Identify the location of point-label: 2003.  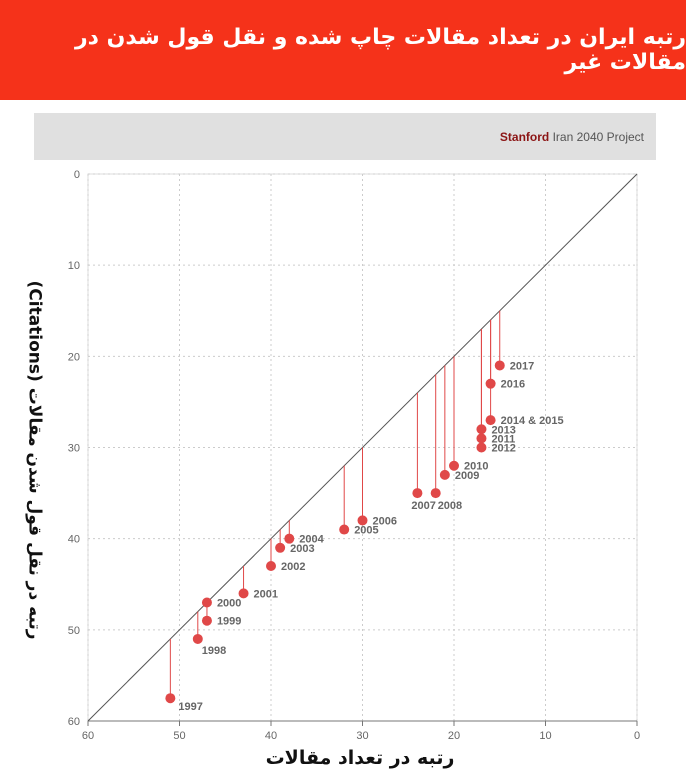
(302, 549).